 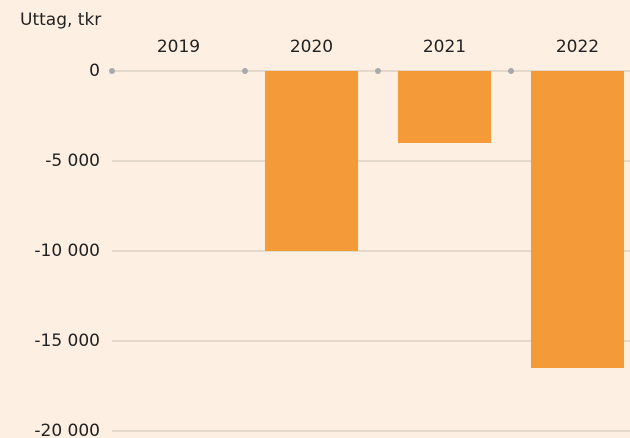 What do you see at coordinates (67, 429) in the screenshot?
I see `y-tick-label: -20 000` at bounding box center [67, 429].